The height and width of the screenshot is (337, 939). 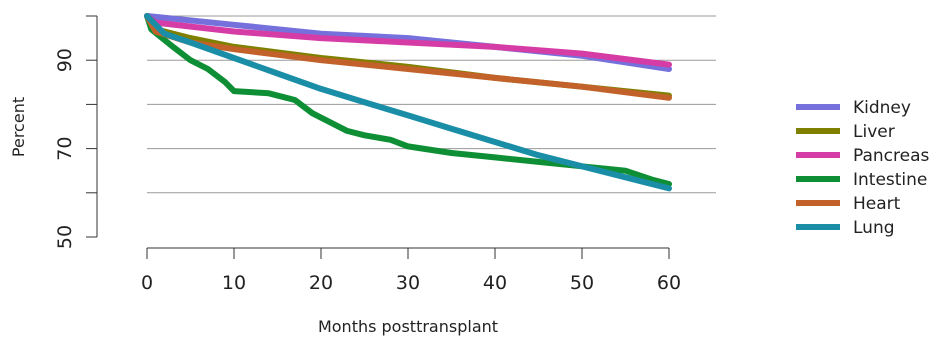 I want to click on legend-label-kidney: Kidney, so click(x=882, y=108).